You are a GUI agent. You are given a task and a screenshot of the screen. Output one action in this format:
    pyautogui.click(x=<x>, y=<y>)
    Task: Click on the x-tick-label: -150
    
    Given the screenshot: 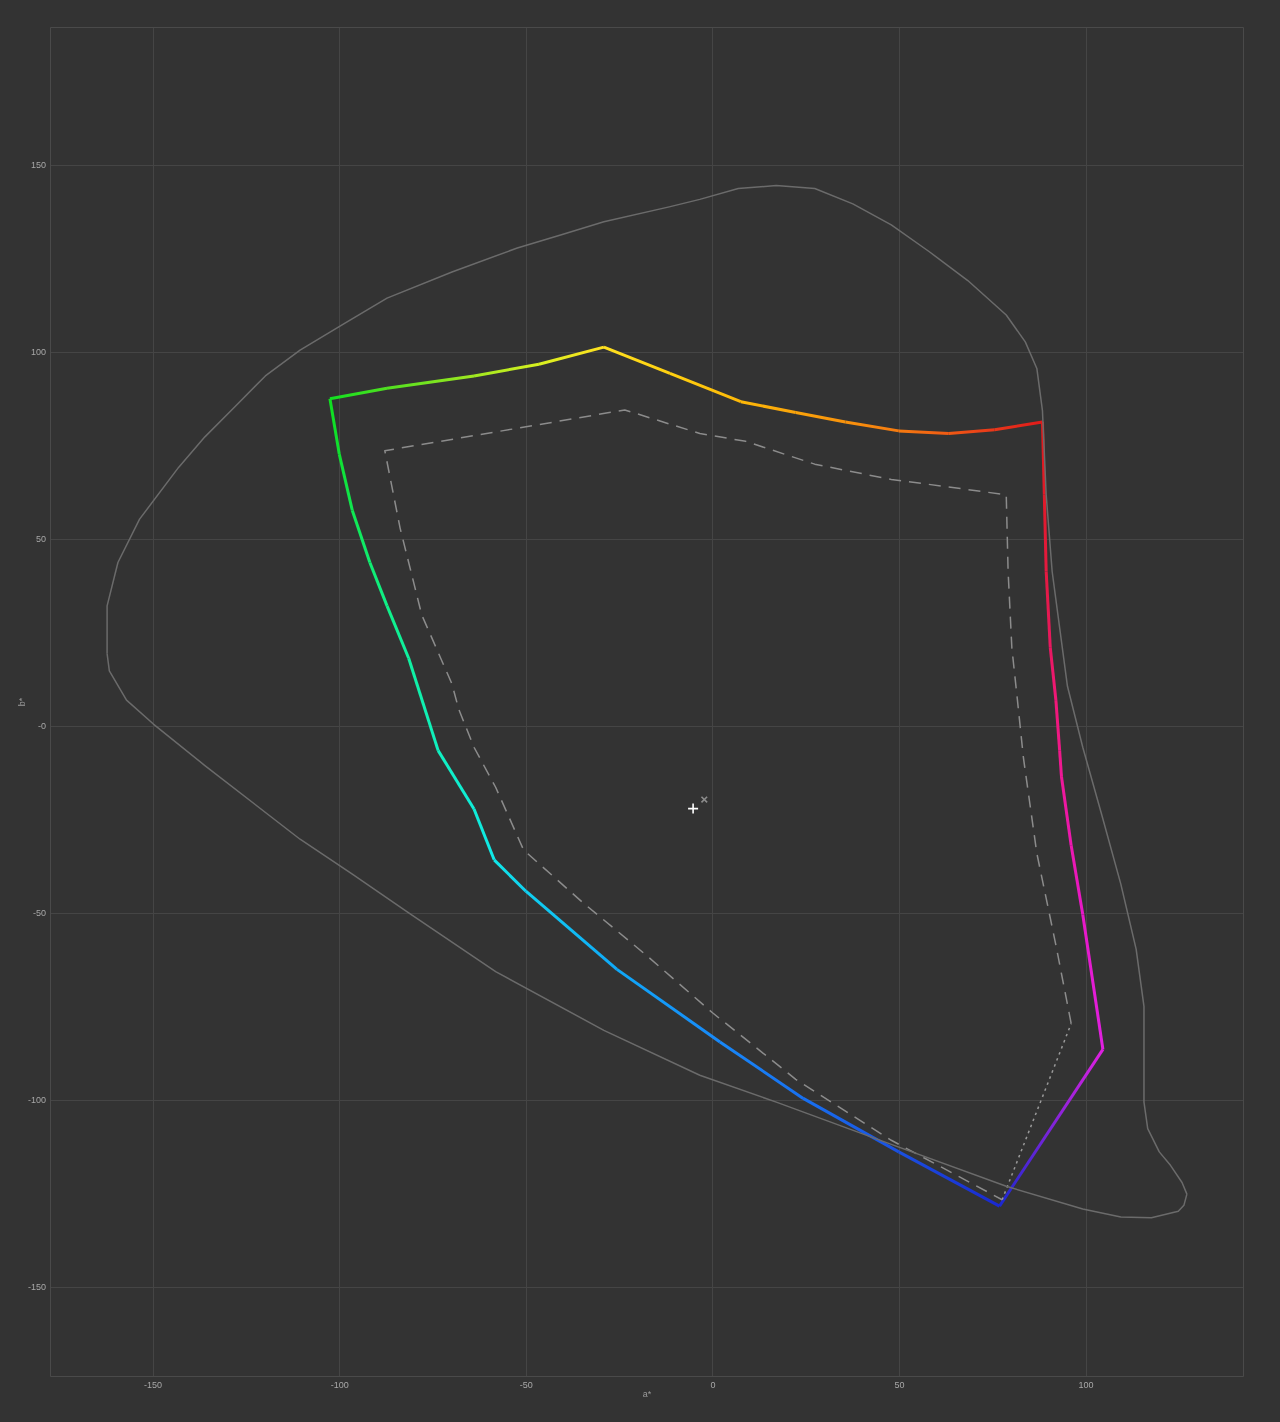 What is the action you would take?
    pyautogui.click(x=153, y=1384)
    